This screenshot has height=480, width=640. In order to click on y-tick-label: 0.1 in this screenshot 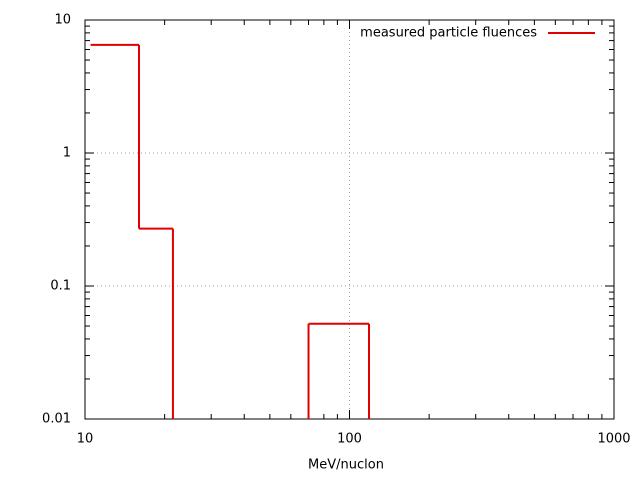, I will do `click(60, 286)`.